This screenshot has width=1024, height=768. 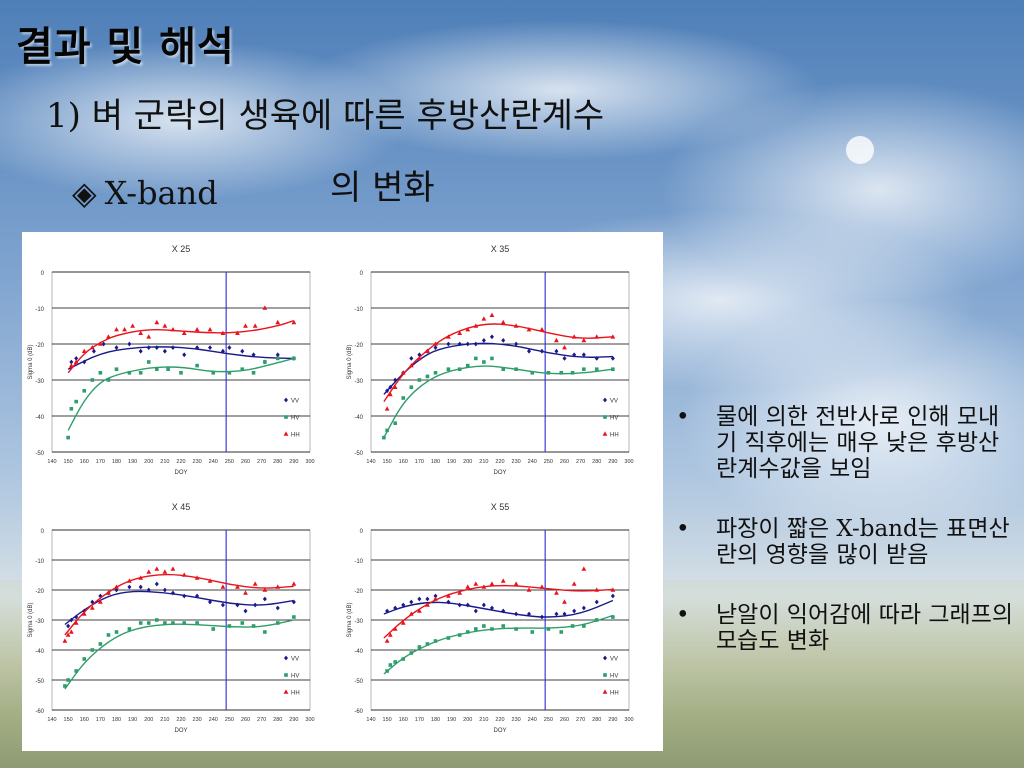 I want to click on slide-title: 결과 및 해석, so click(x=125, y=47).